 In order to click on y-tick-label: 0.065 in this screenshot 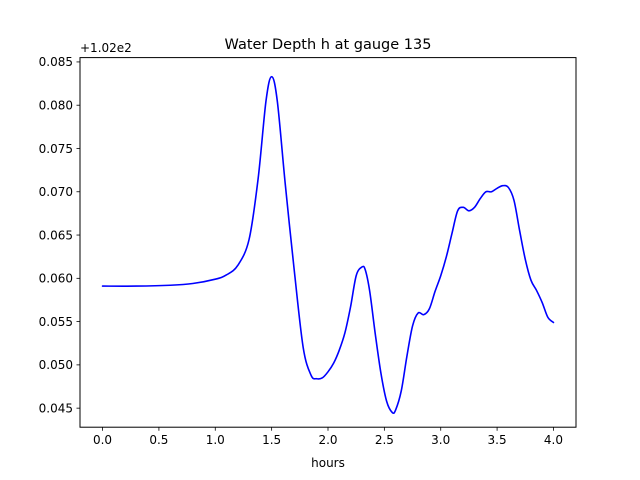, I will do `click(56, 235)`.